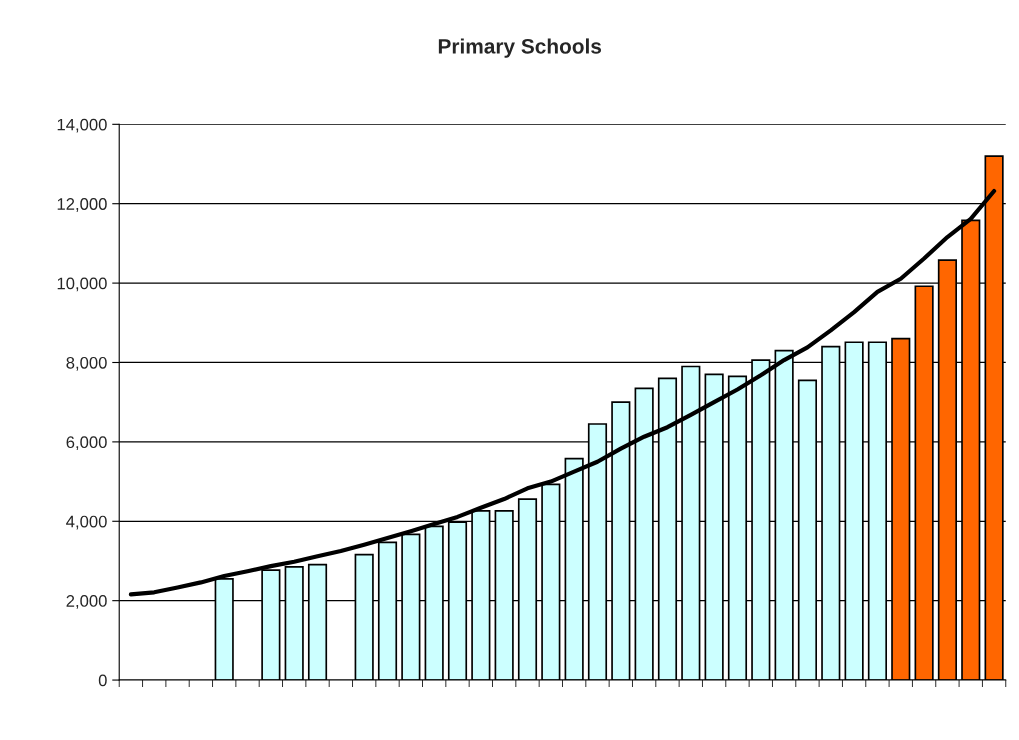 Image resolution: width=1019 pixels, height=740 pixels. What do you see at coordinates (86, 363) in the screenshot?
I see `y-tick-label: 8,000` at bounding box center [86, 363].